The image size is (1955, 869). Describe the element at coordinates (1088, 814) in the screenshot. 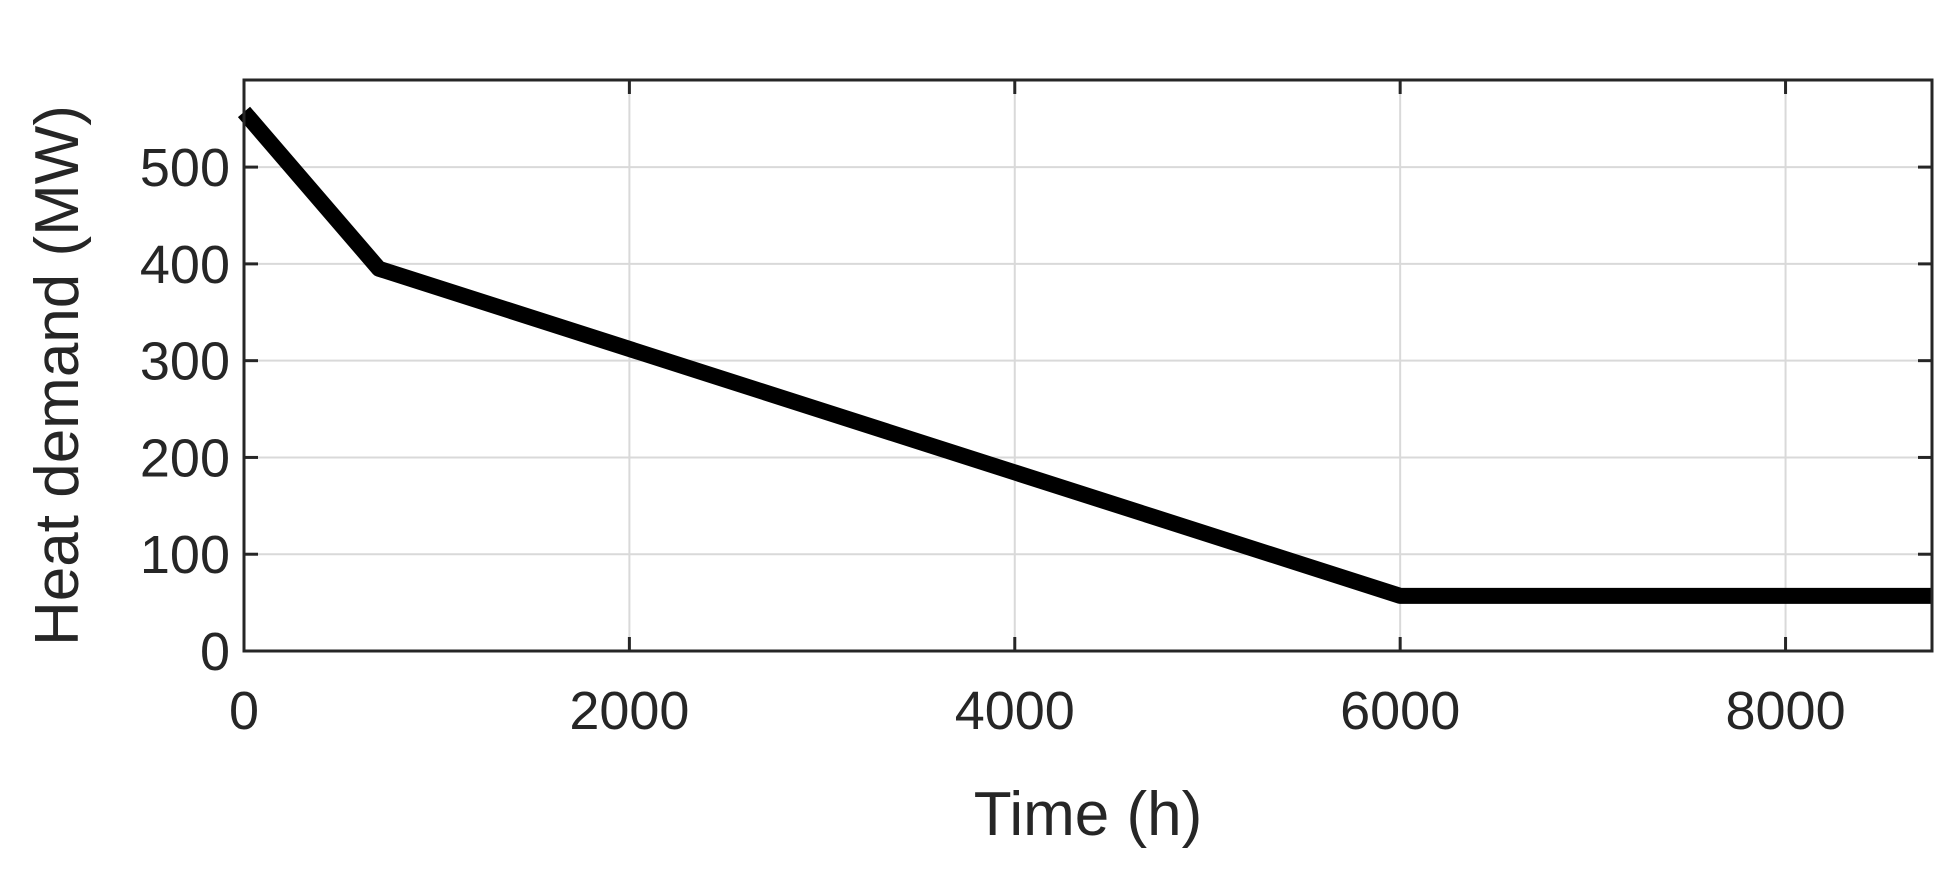

I see `x-axis-label: Time (h)` at that location.